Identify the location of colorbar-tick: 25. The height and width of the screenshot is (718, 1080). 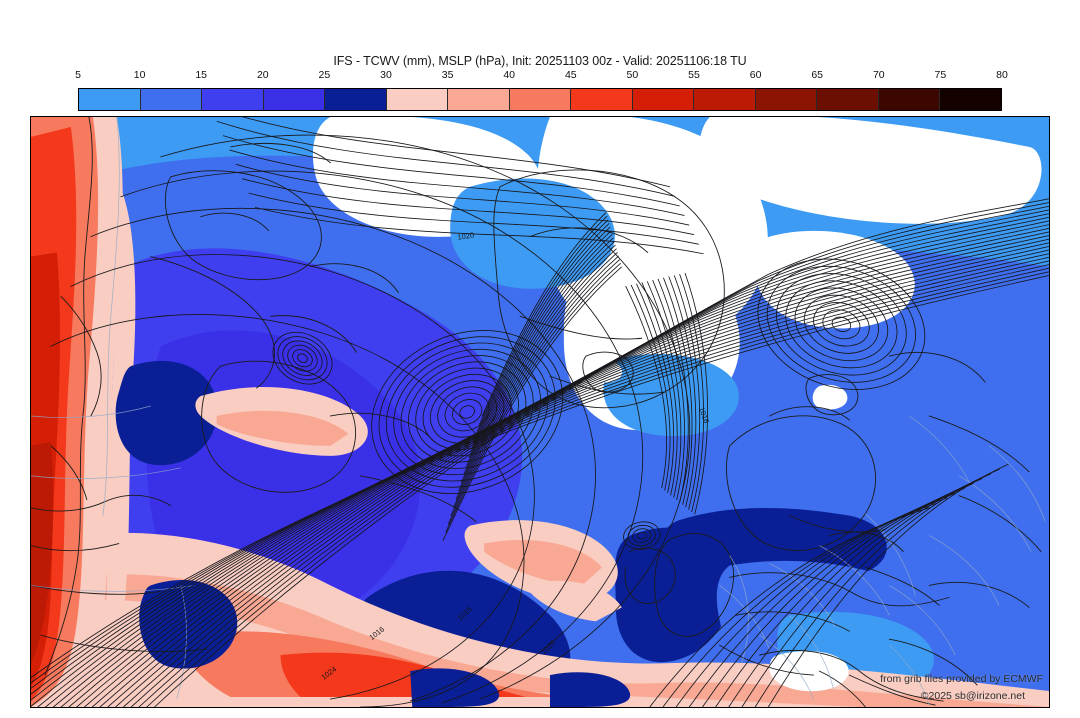
(324, 75).